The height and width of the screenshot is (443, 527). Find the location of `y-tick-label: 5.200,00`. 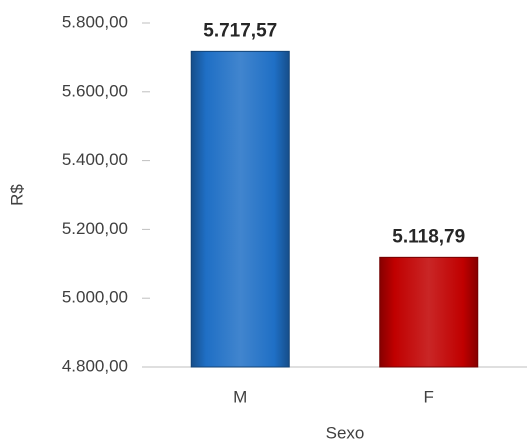

y-tick-label: 5.200,00 is located at coordinates (95, 228).